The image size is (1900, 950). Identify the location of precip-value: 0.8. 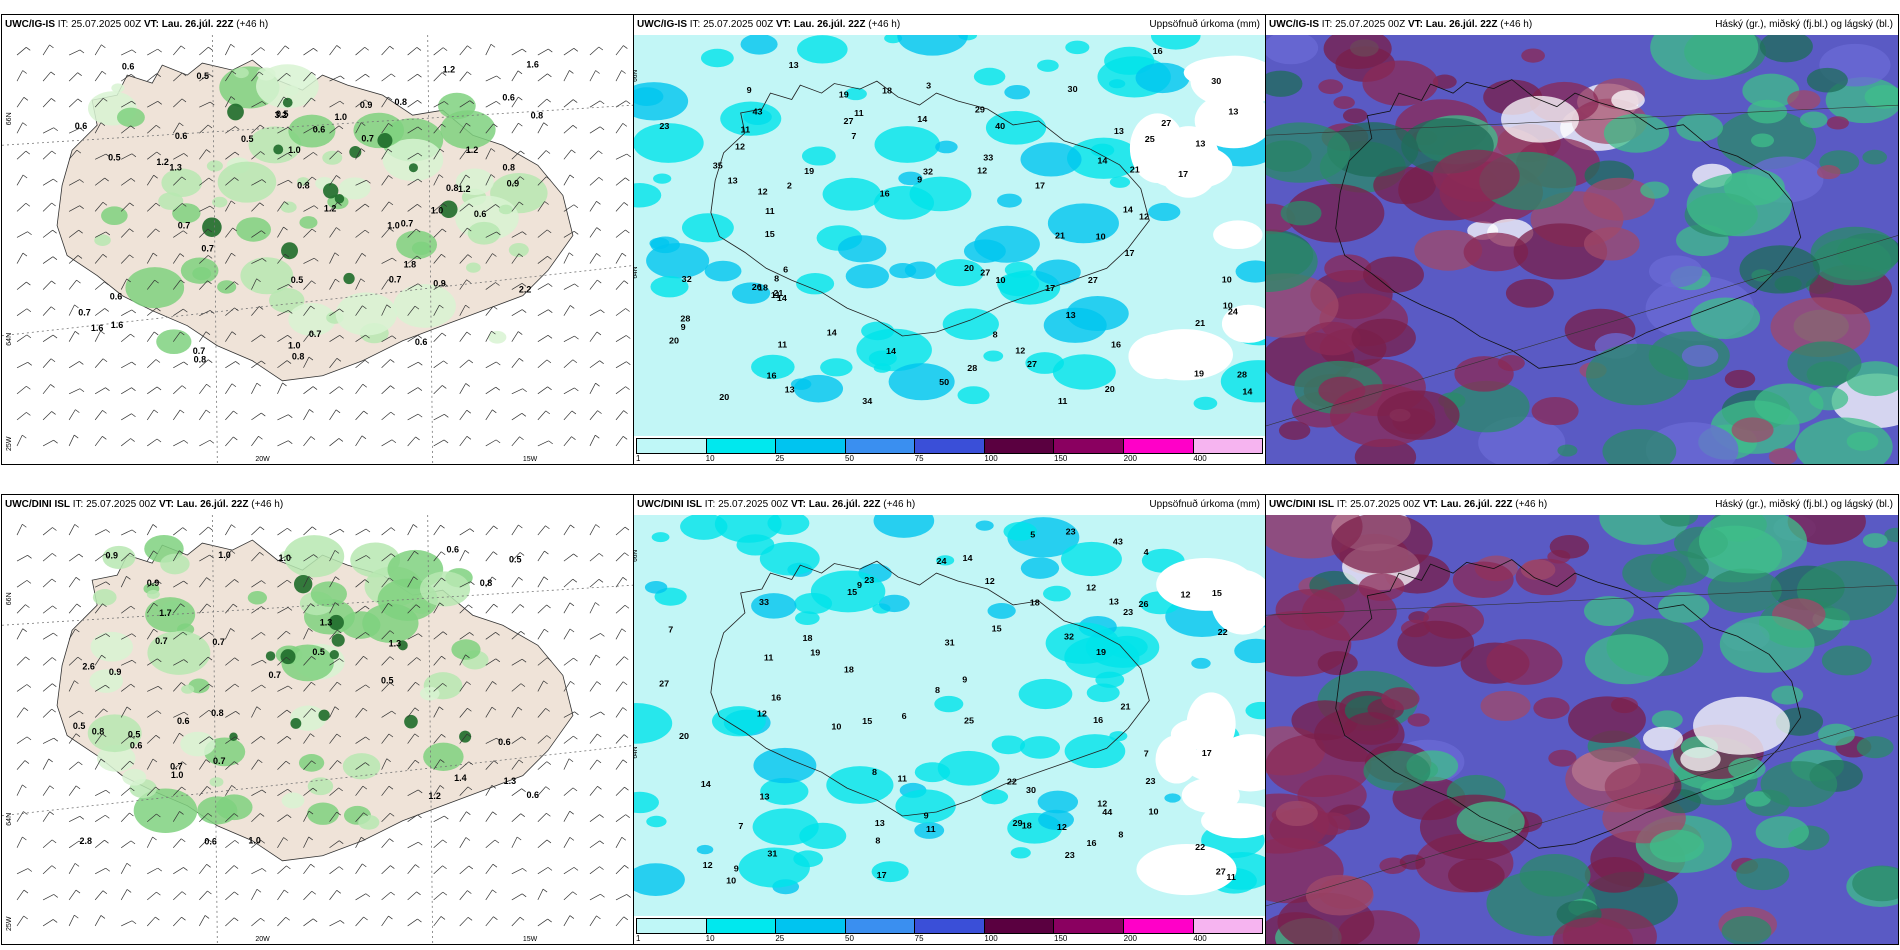
(200, 359).